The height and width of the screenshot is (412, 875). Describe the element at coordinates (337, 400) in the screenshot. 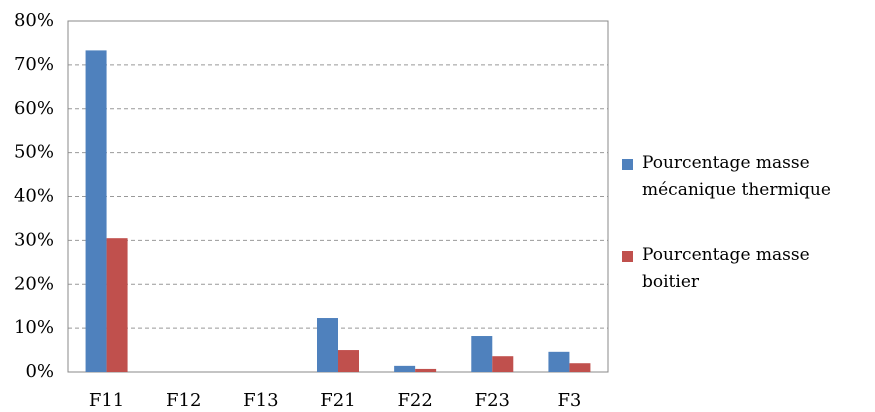

I see `x-tick-label: F21` at that location.